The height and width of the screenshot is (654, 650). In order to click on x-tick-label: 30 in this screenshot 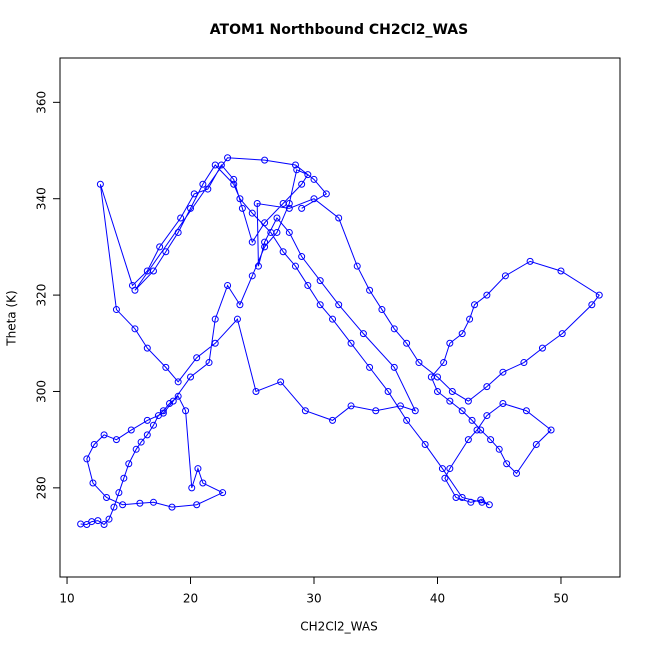, I will do `click(313, 599)`.